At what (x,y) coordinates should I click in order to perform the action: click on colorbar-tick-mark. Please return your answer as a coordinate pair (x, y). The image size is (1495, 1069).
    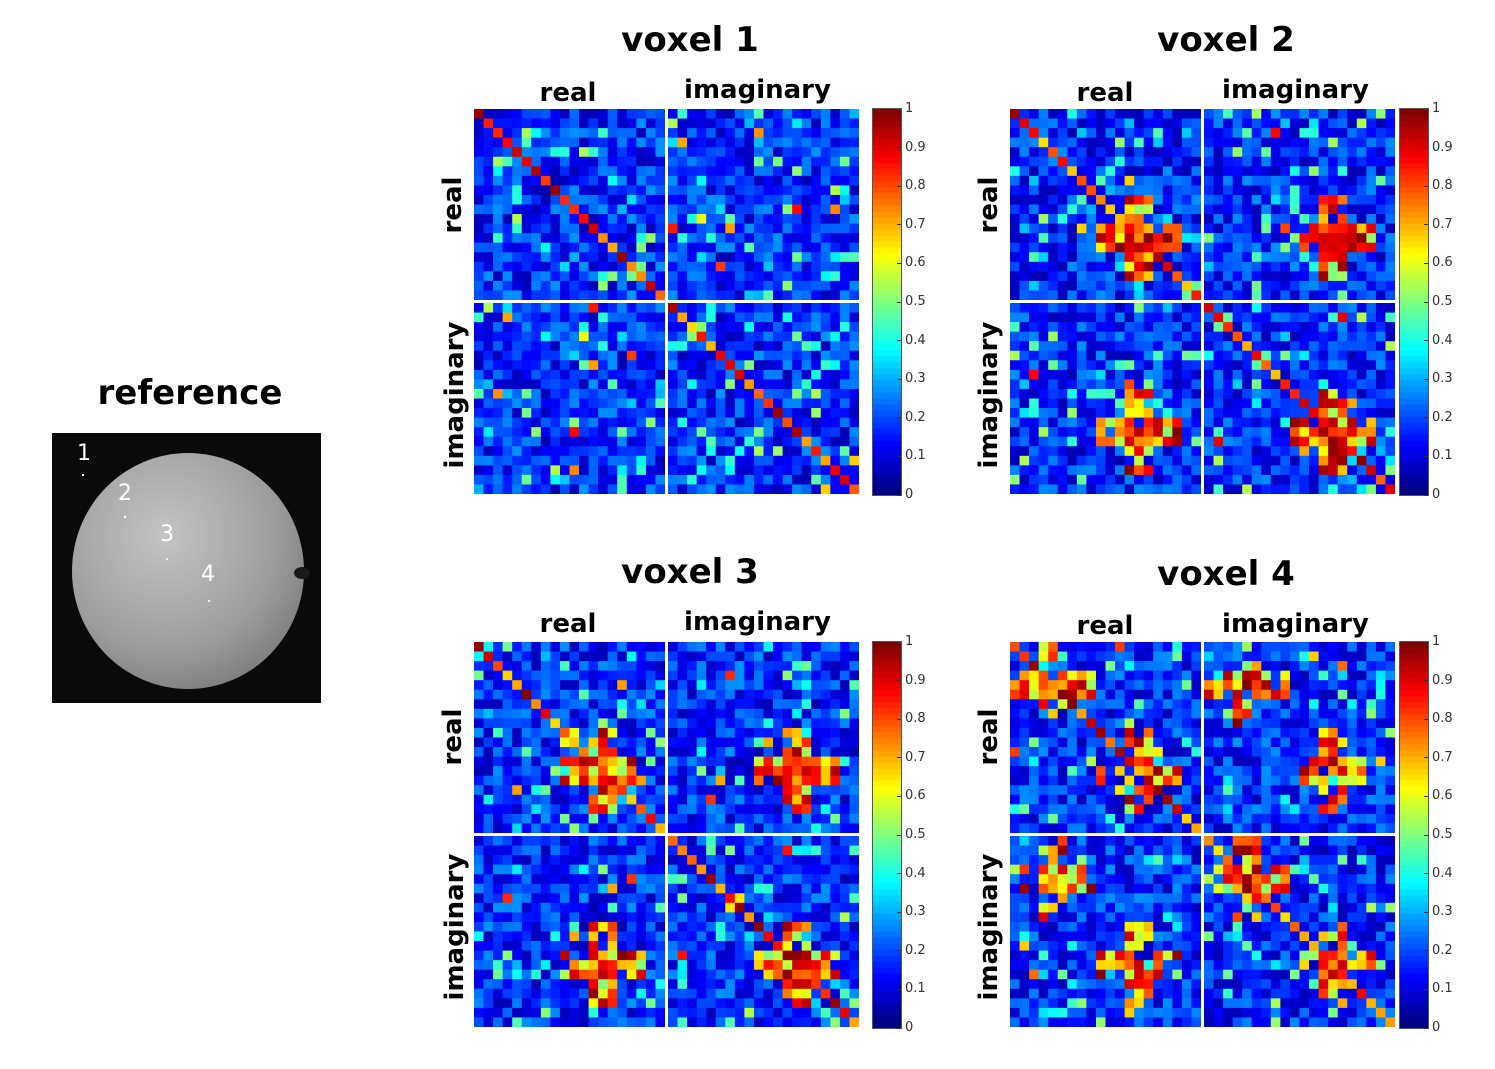
    Looking at the image, I should click on (1426, 109).